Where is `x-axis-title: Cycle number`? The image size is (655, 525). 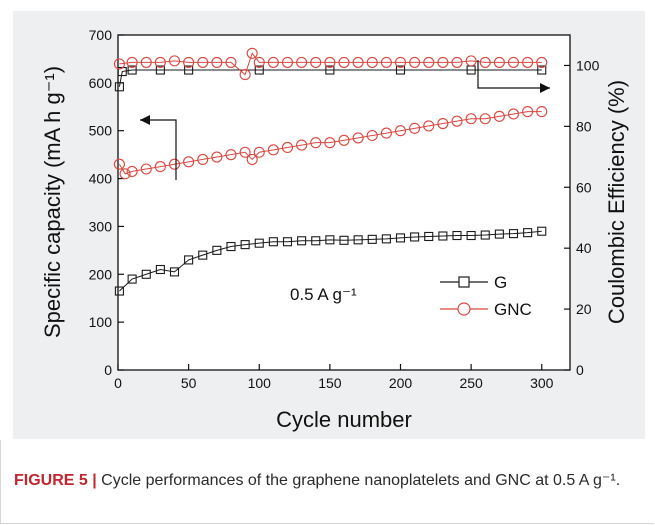
x-axis-title: Cycle number is located at coordinates (344, 419).